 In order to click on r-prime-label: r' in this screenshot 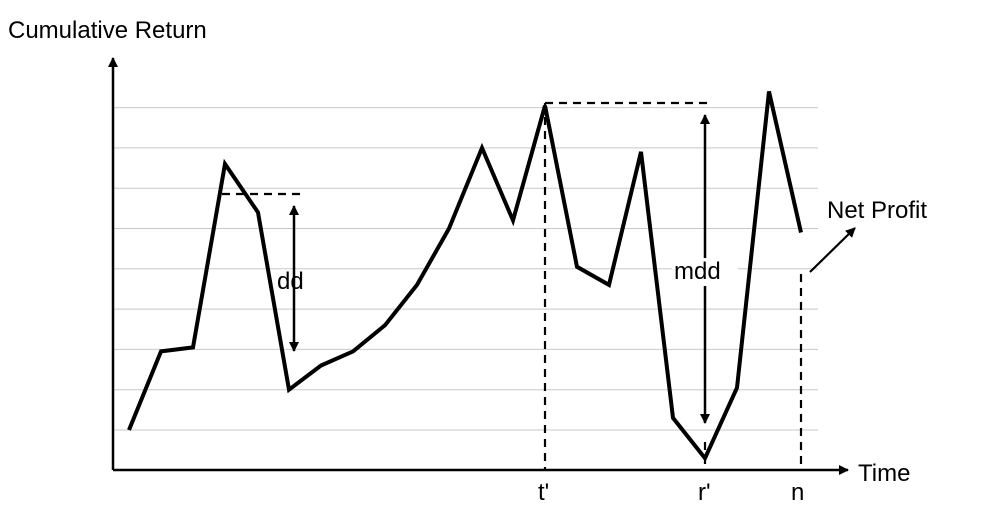, I will do `click(704, 492)`.